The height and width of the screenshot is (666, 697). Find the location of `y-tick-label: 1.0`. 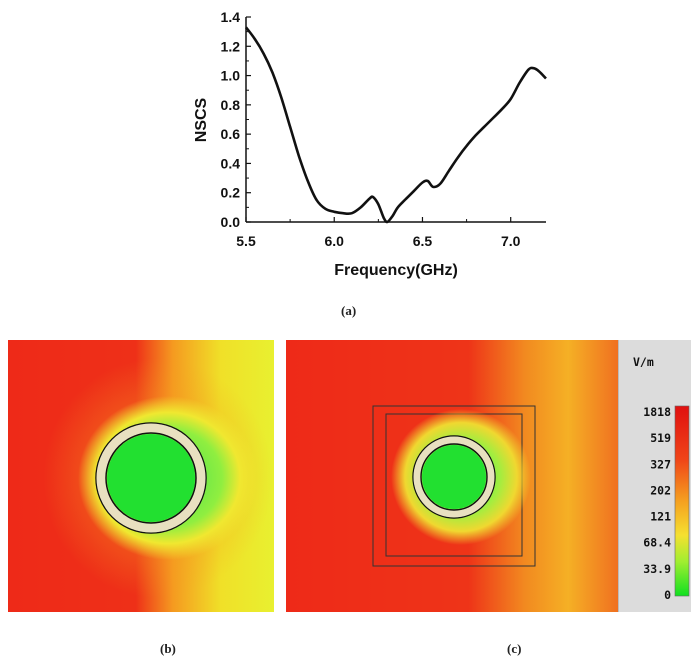

y-tick-label: 1.0 is located at coordinates (231, 76).